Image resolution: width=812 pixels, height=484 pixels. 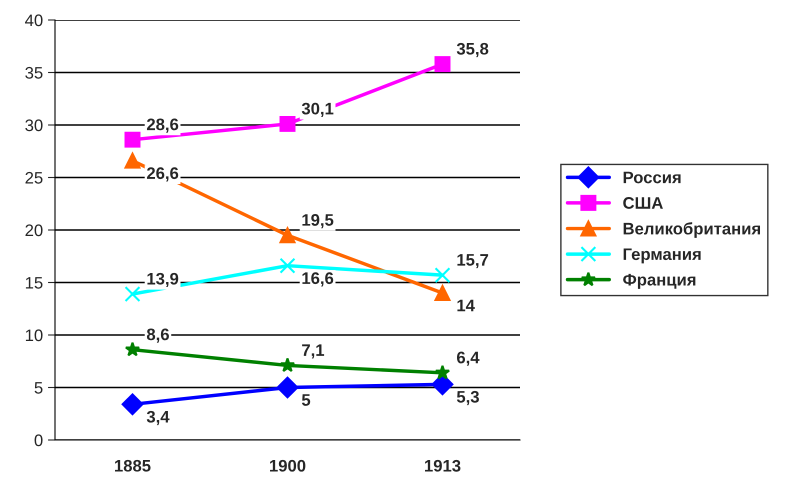 I want to click on data-label: 19,5, so click(x=318, y=221).